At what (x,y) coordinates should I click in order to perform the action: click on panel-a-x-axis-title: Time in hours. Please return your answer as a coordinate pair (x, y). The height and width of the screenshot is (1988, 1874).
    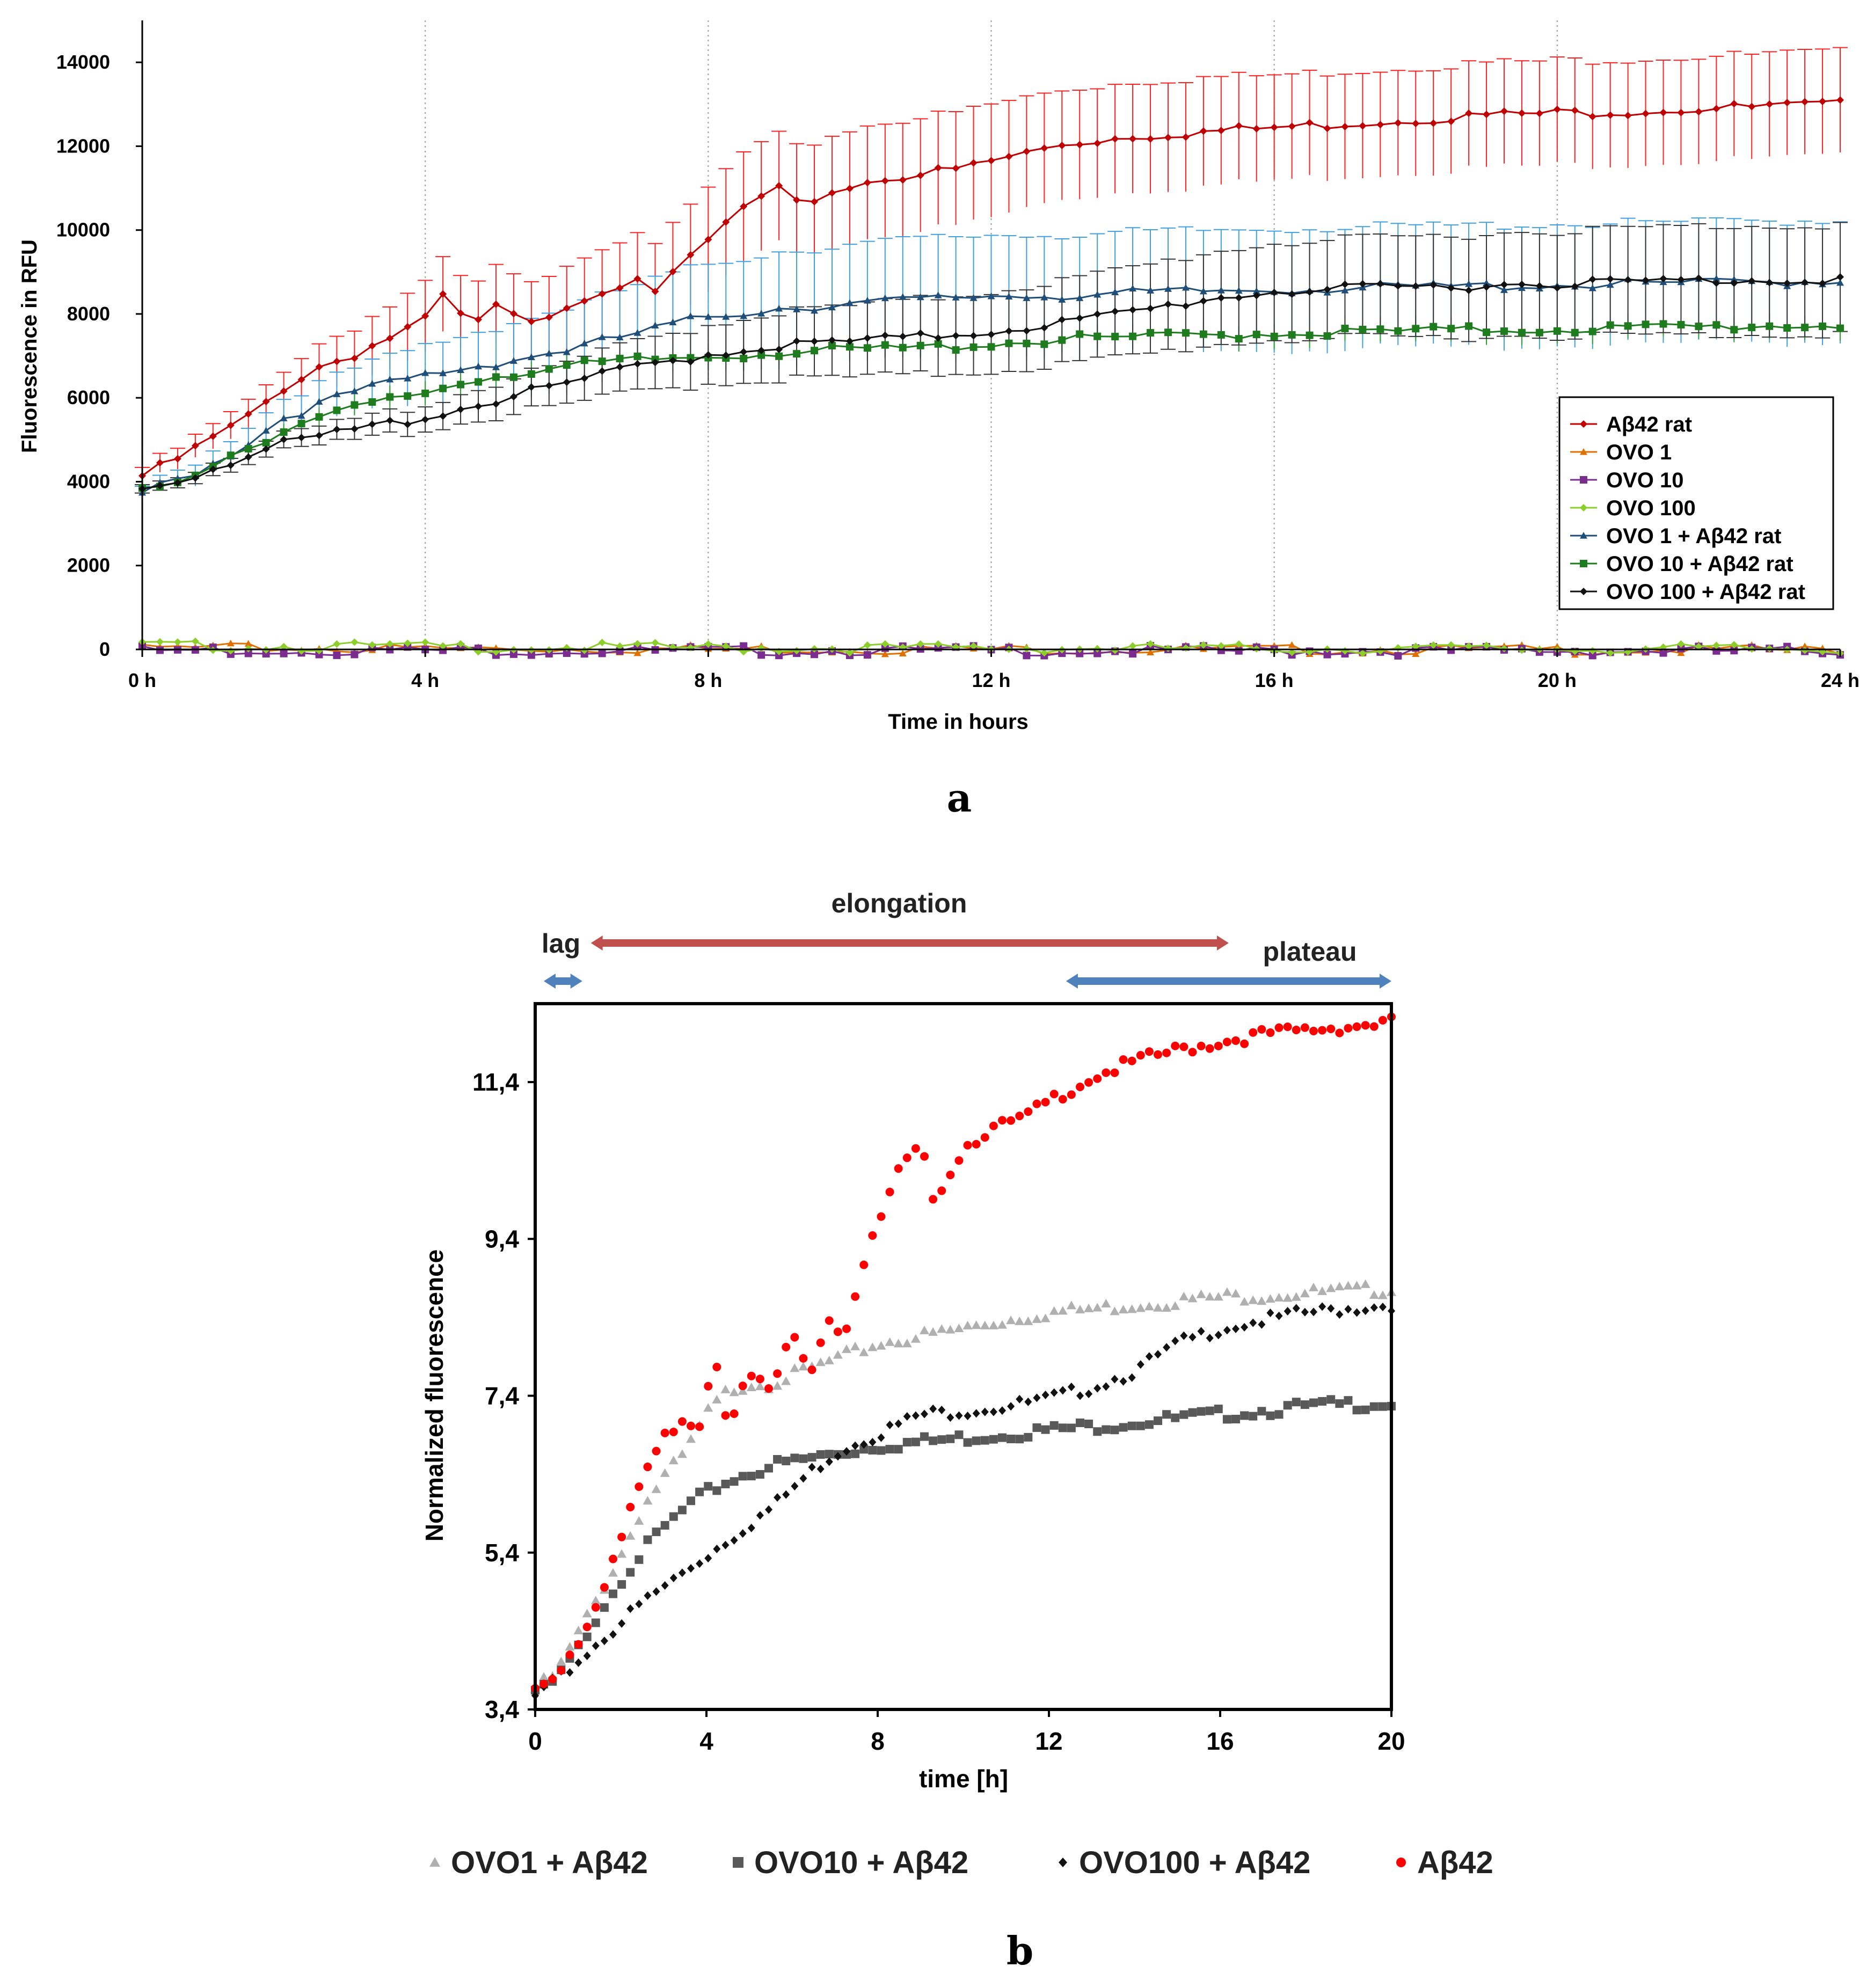
    Looking at the image, I should click on (958, 722).